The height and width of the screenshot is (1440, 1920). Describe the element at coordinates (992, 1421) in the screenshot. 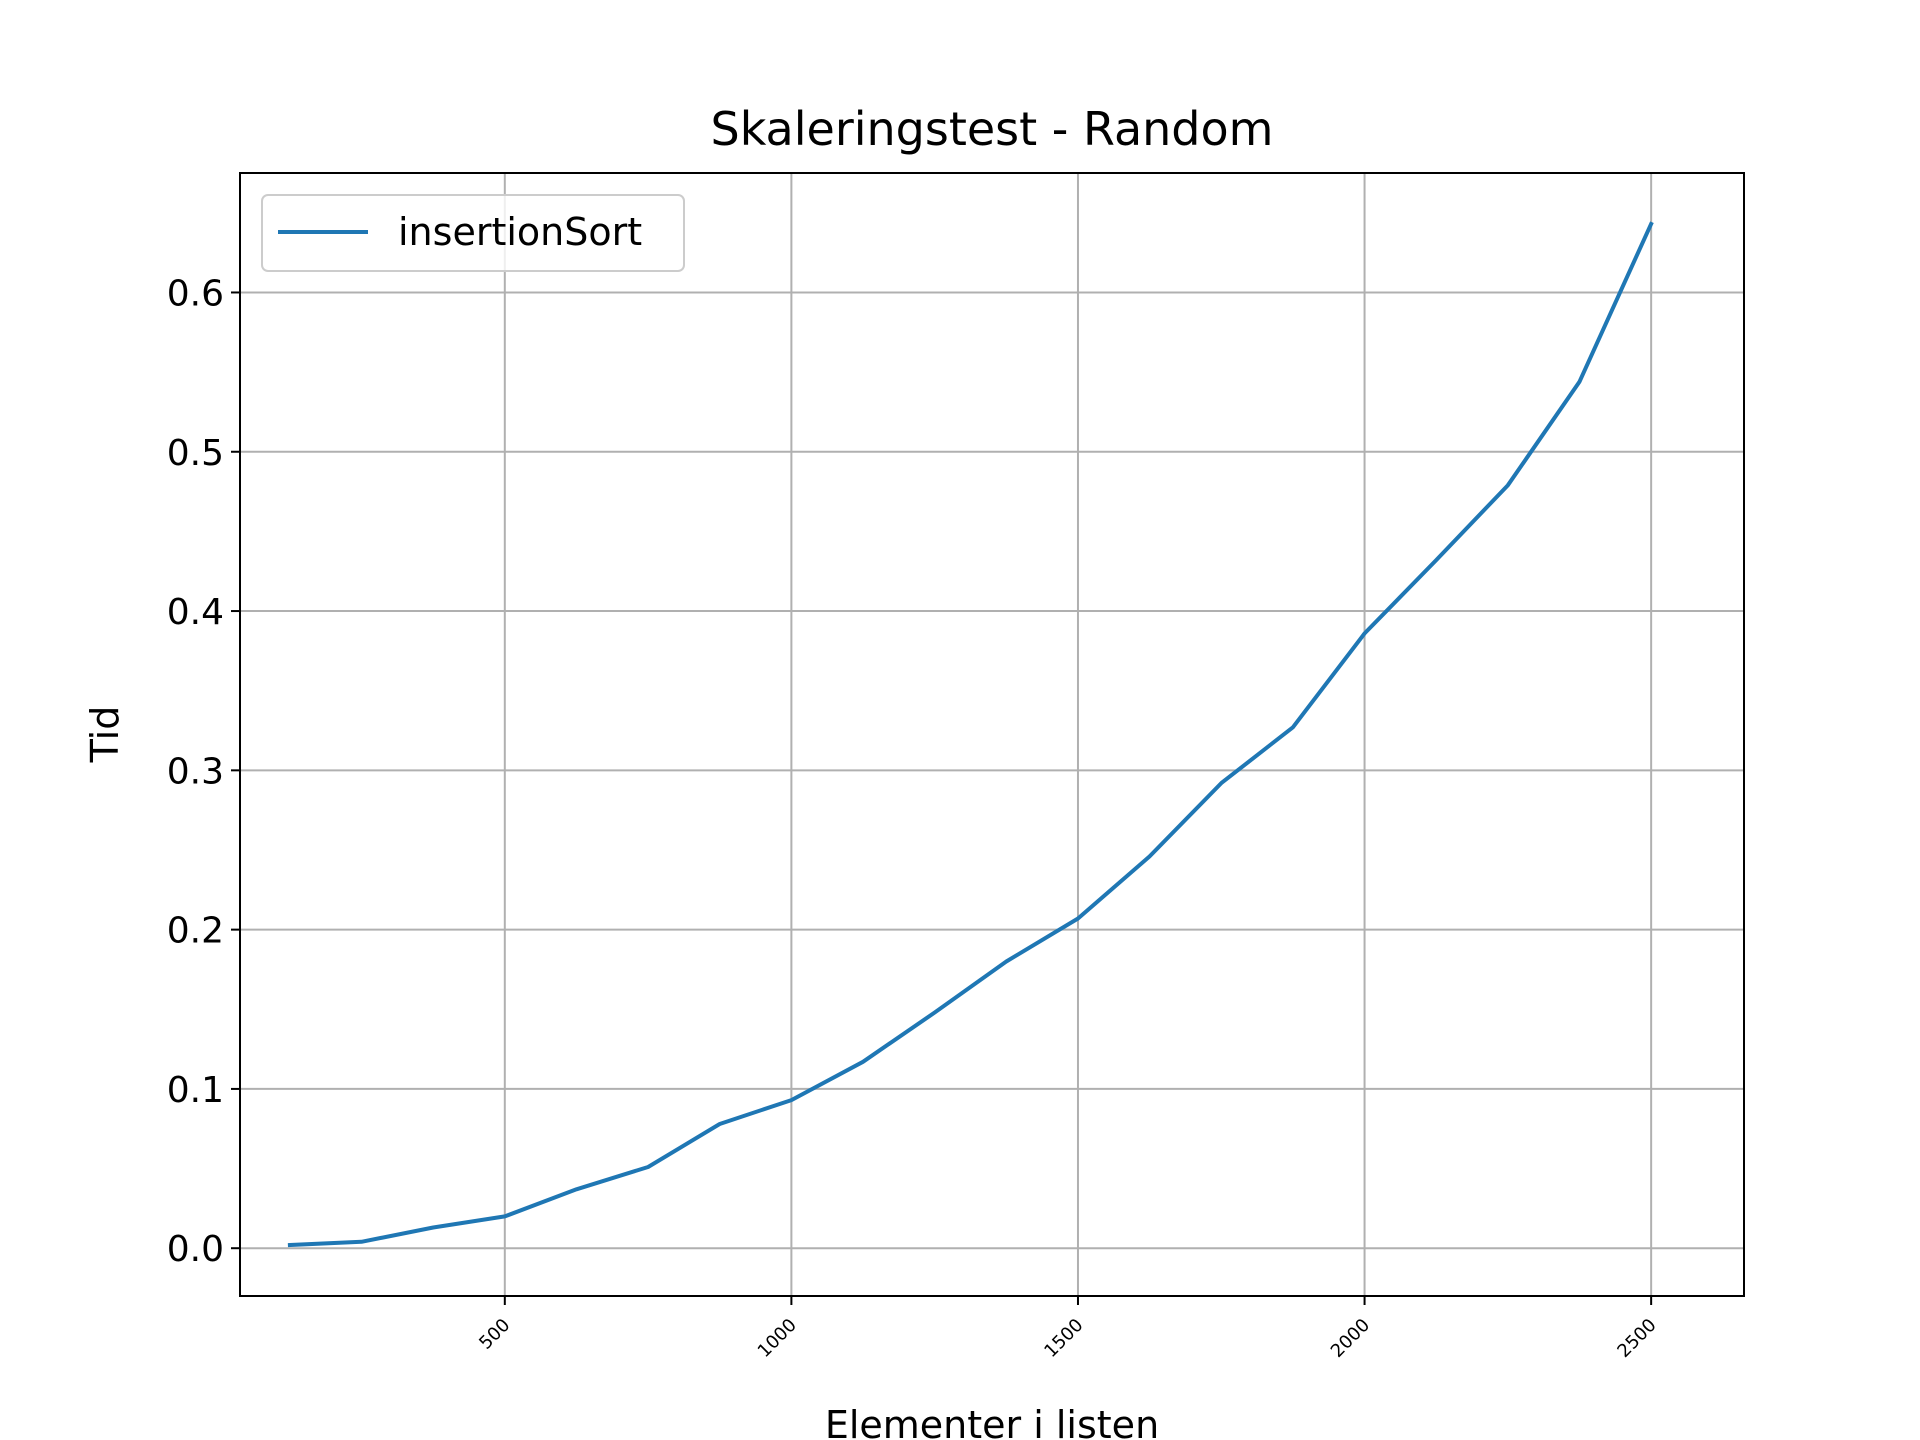

I see `x-axis-label: Elementer i listen` at that location.